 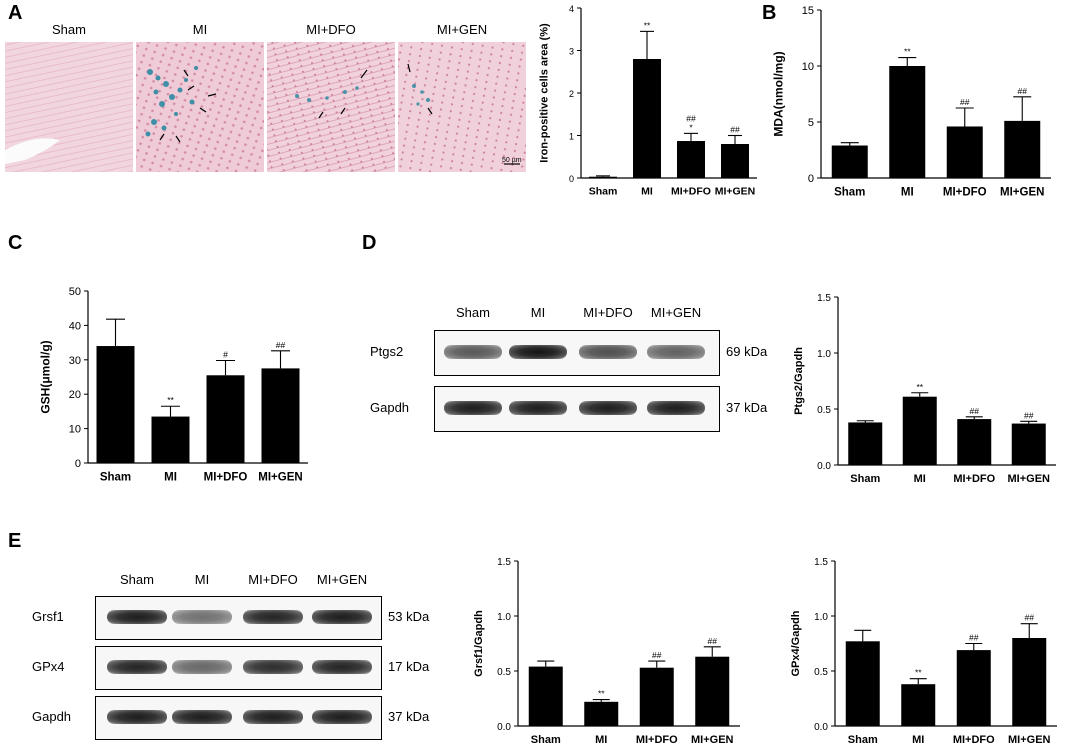 I want to click on significance-label: *, so click(x=691, y=127).